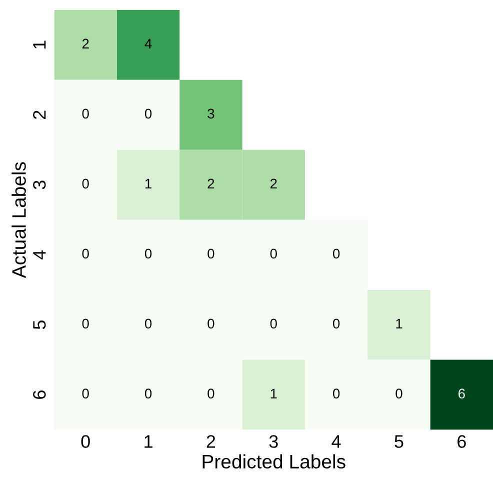 The height and width of the screenshot is (494, 493). I want to click on x-axis-title: Predicted Labels, so click(274, 461).